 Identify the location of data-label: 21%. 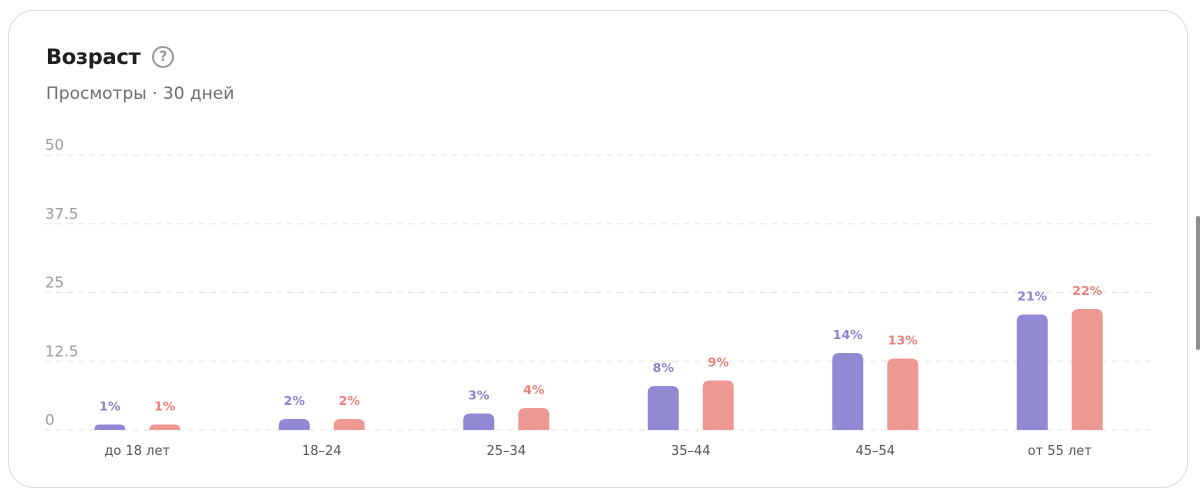
(1032, 296).